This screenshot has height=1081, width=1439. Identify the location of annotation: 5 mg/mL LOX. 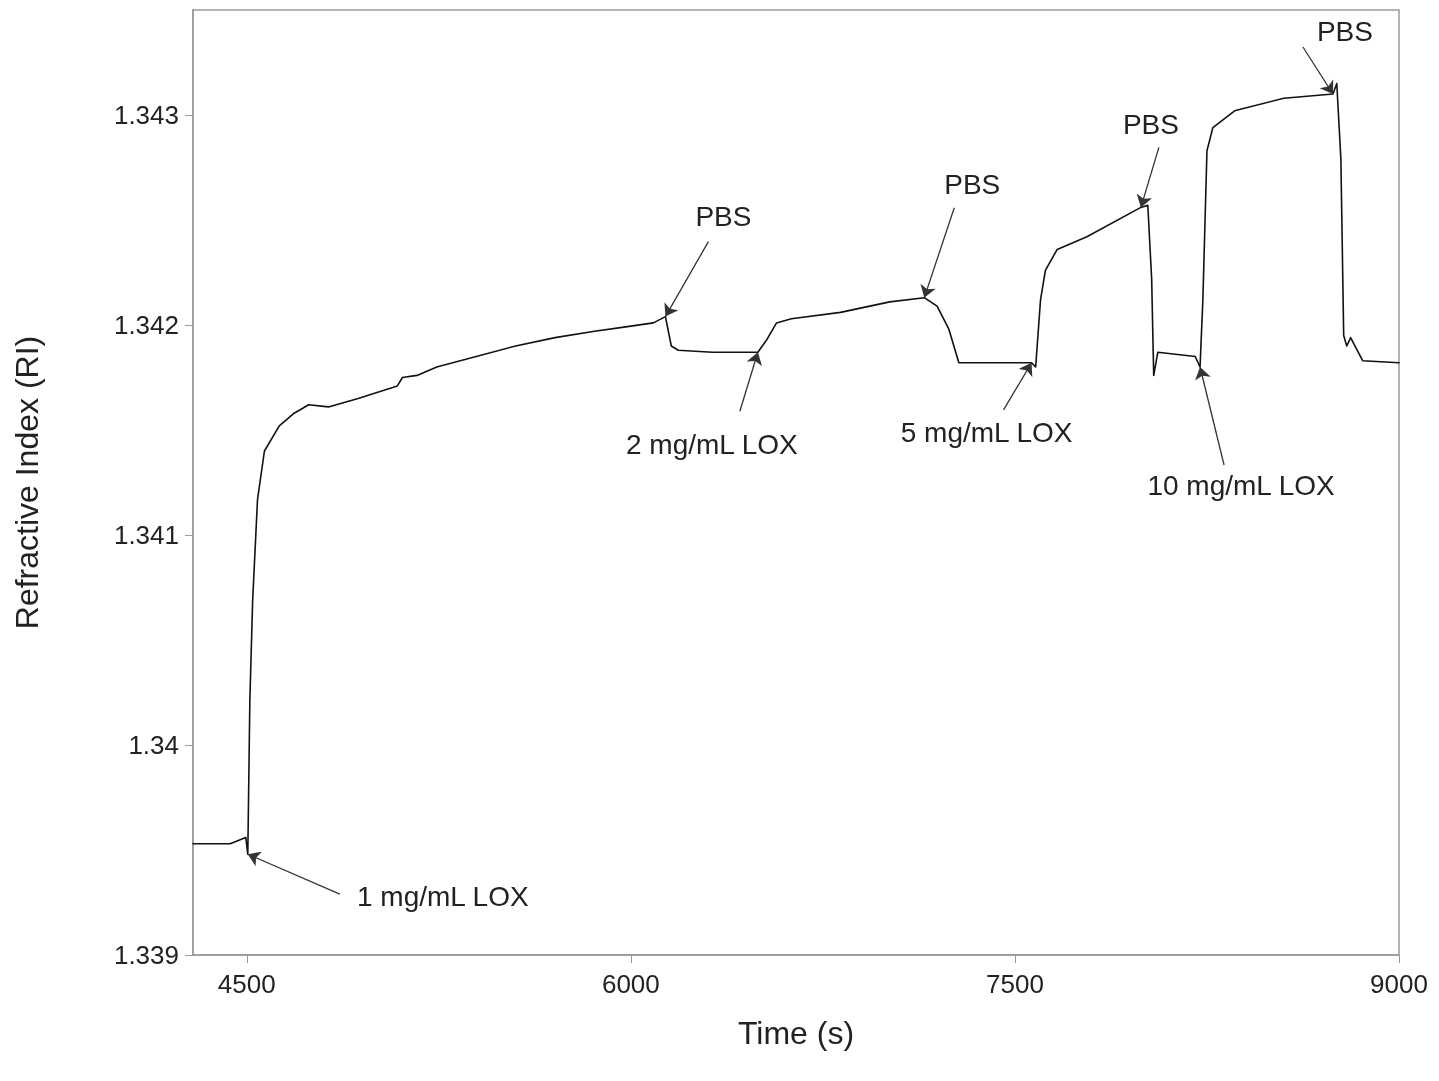
(986, 433).